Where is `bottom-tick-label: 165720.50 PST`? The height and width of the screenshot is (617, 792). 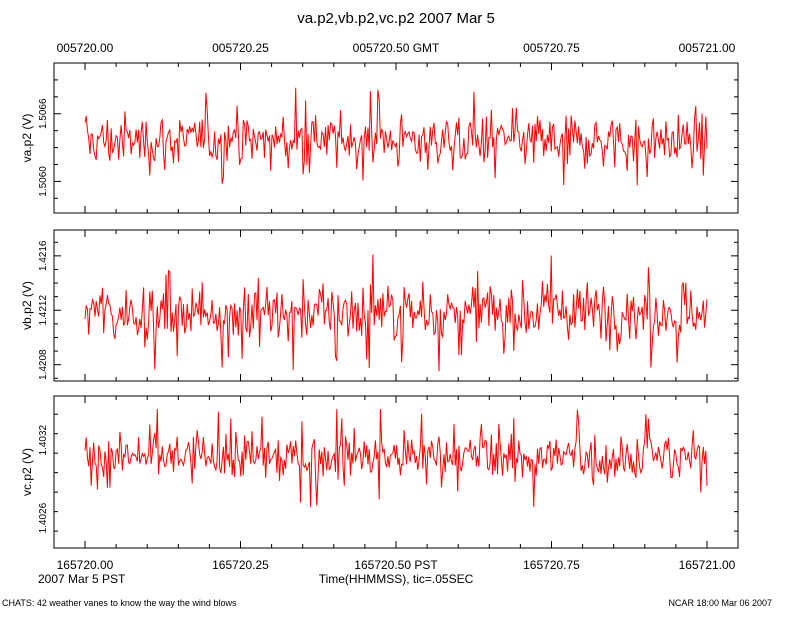 bottom-tick-label: 165720.50 PST is located at coordinates (396, 565).